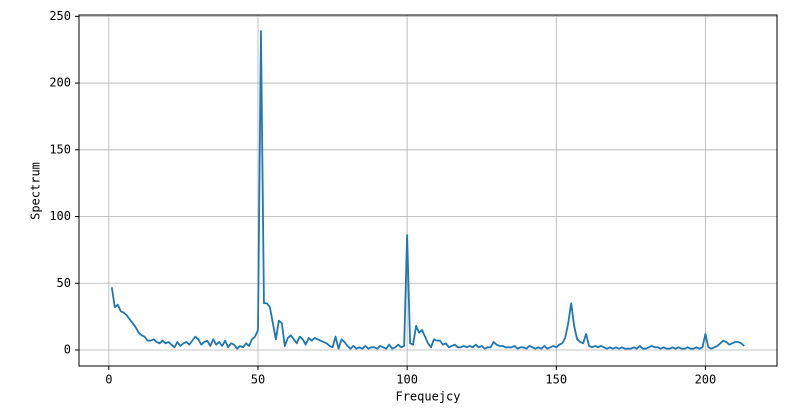 The image size is (800, 409). What do you see at coordinates (427, 397) in the screenshot?
I see `x-axis-label: Frequejcy` at bounding box center [427, 397].